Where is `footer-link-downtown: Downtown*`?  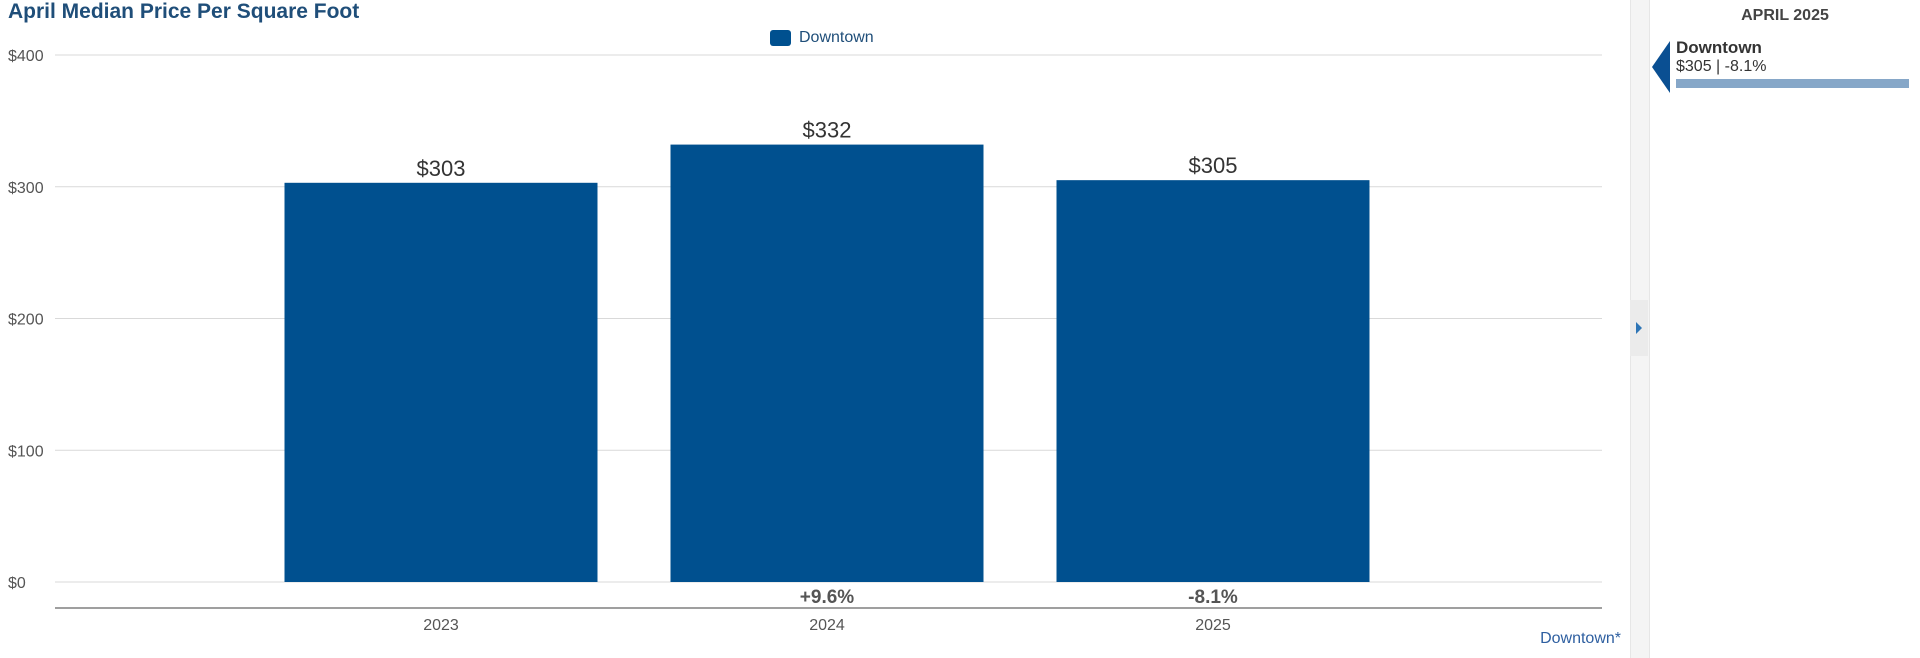 footer-link-downtown: Downtown* is located at coordinates (1580, 638).